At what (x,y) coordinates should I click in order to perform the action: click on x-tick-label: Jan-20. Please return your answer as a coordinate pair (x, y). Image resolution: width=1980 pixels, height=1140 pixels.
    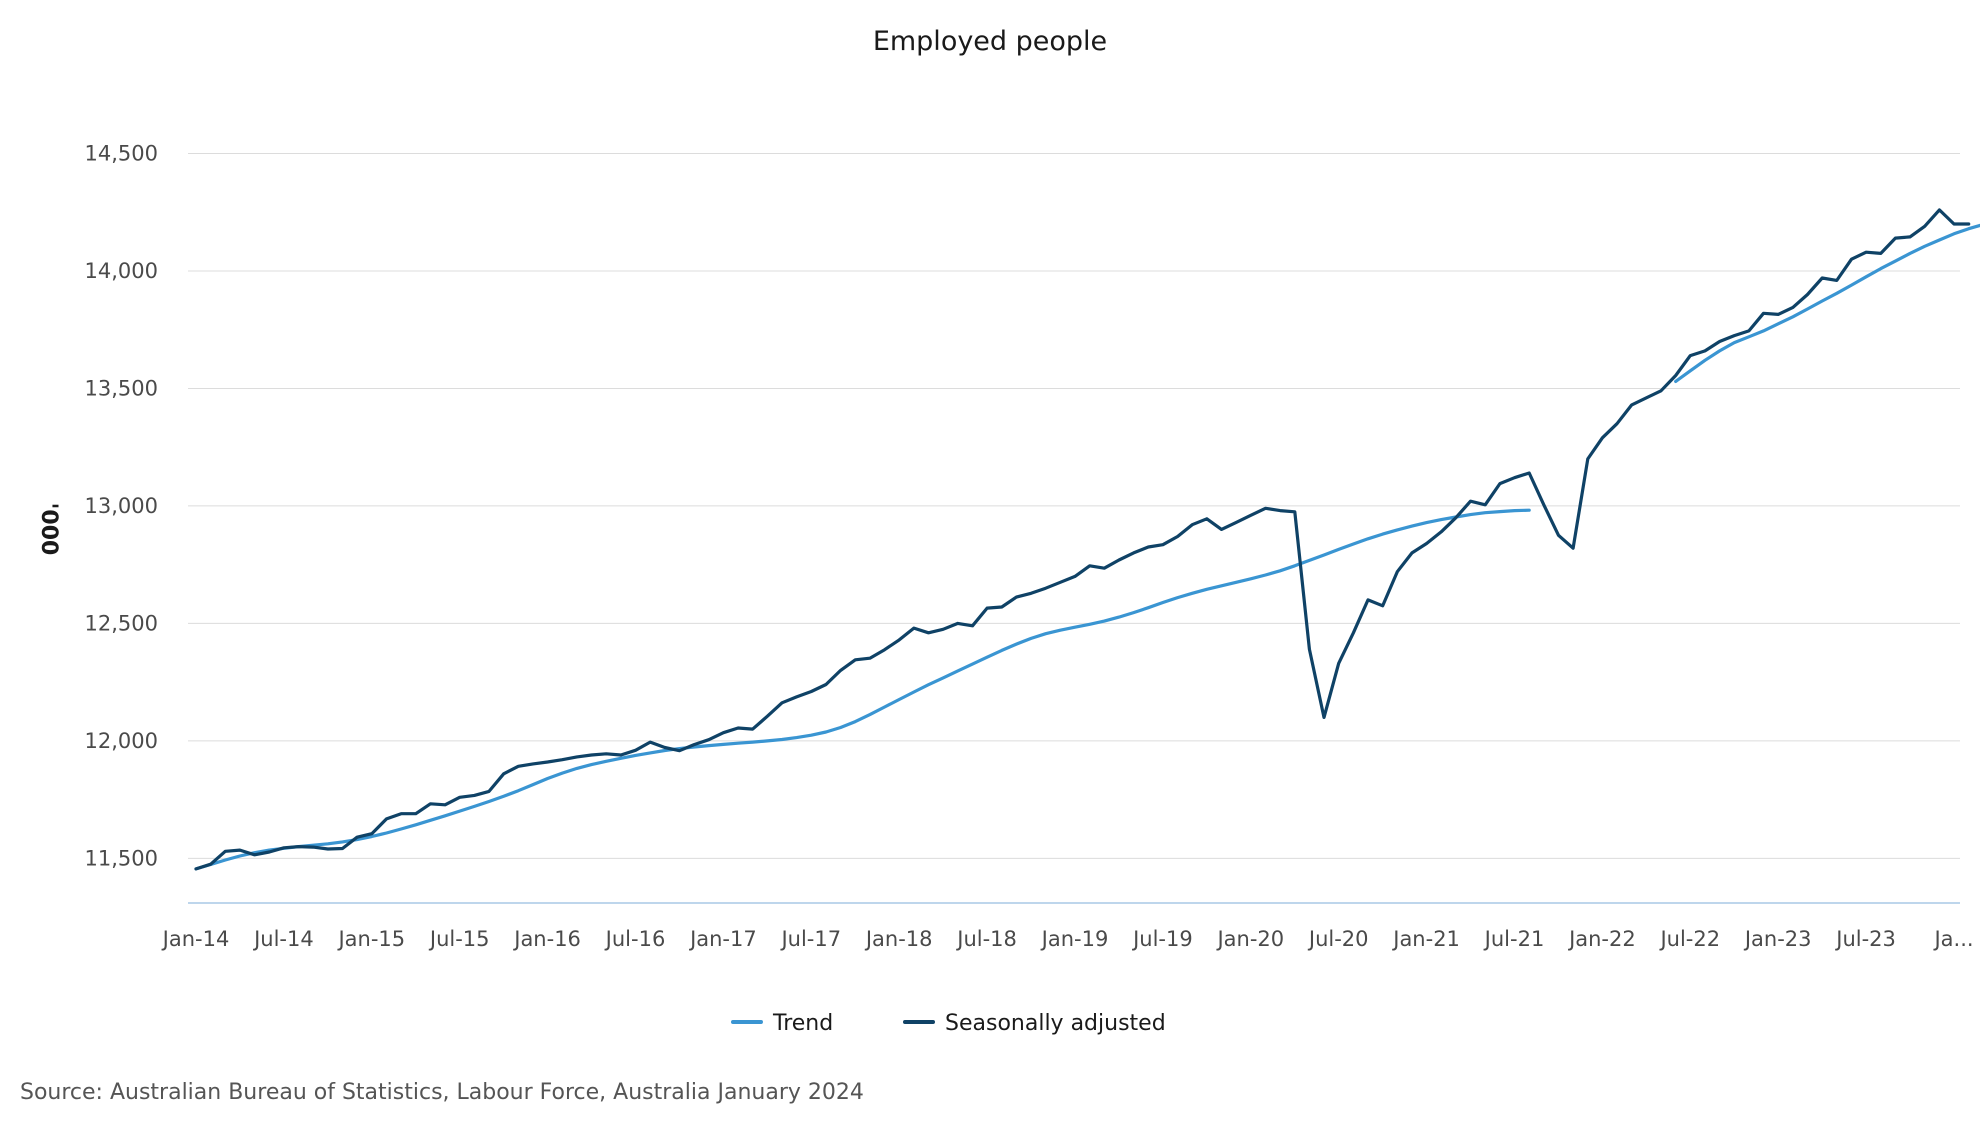
    Looking at the image, I should click on (1249, 939).